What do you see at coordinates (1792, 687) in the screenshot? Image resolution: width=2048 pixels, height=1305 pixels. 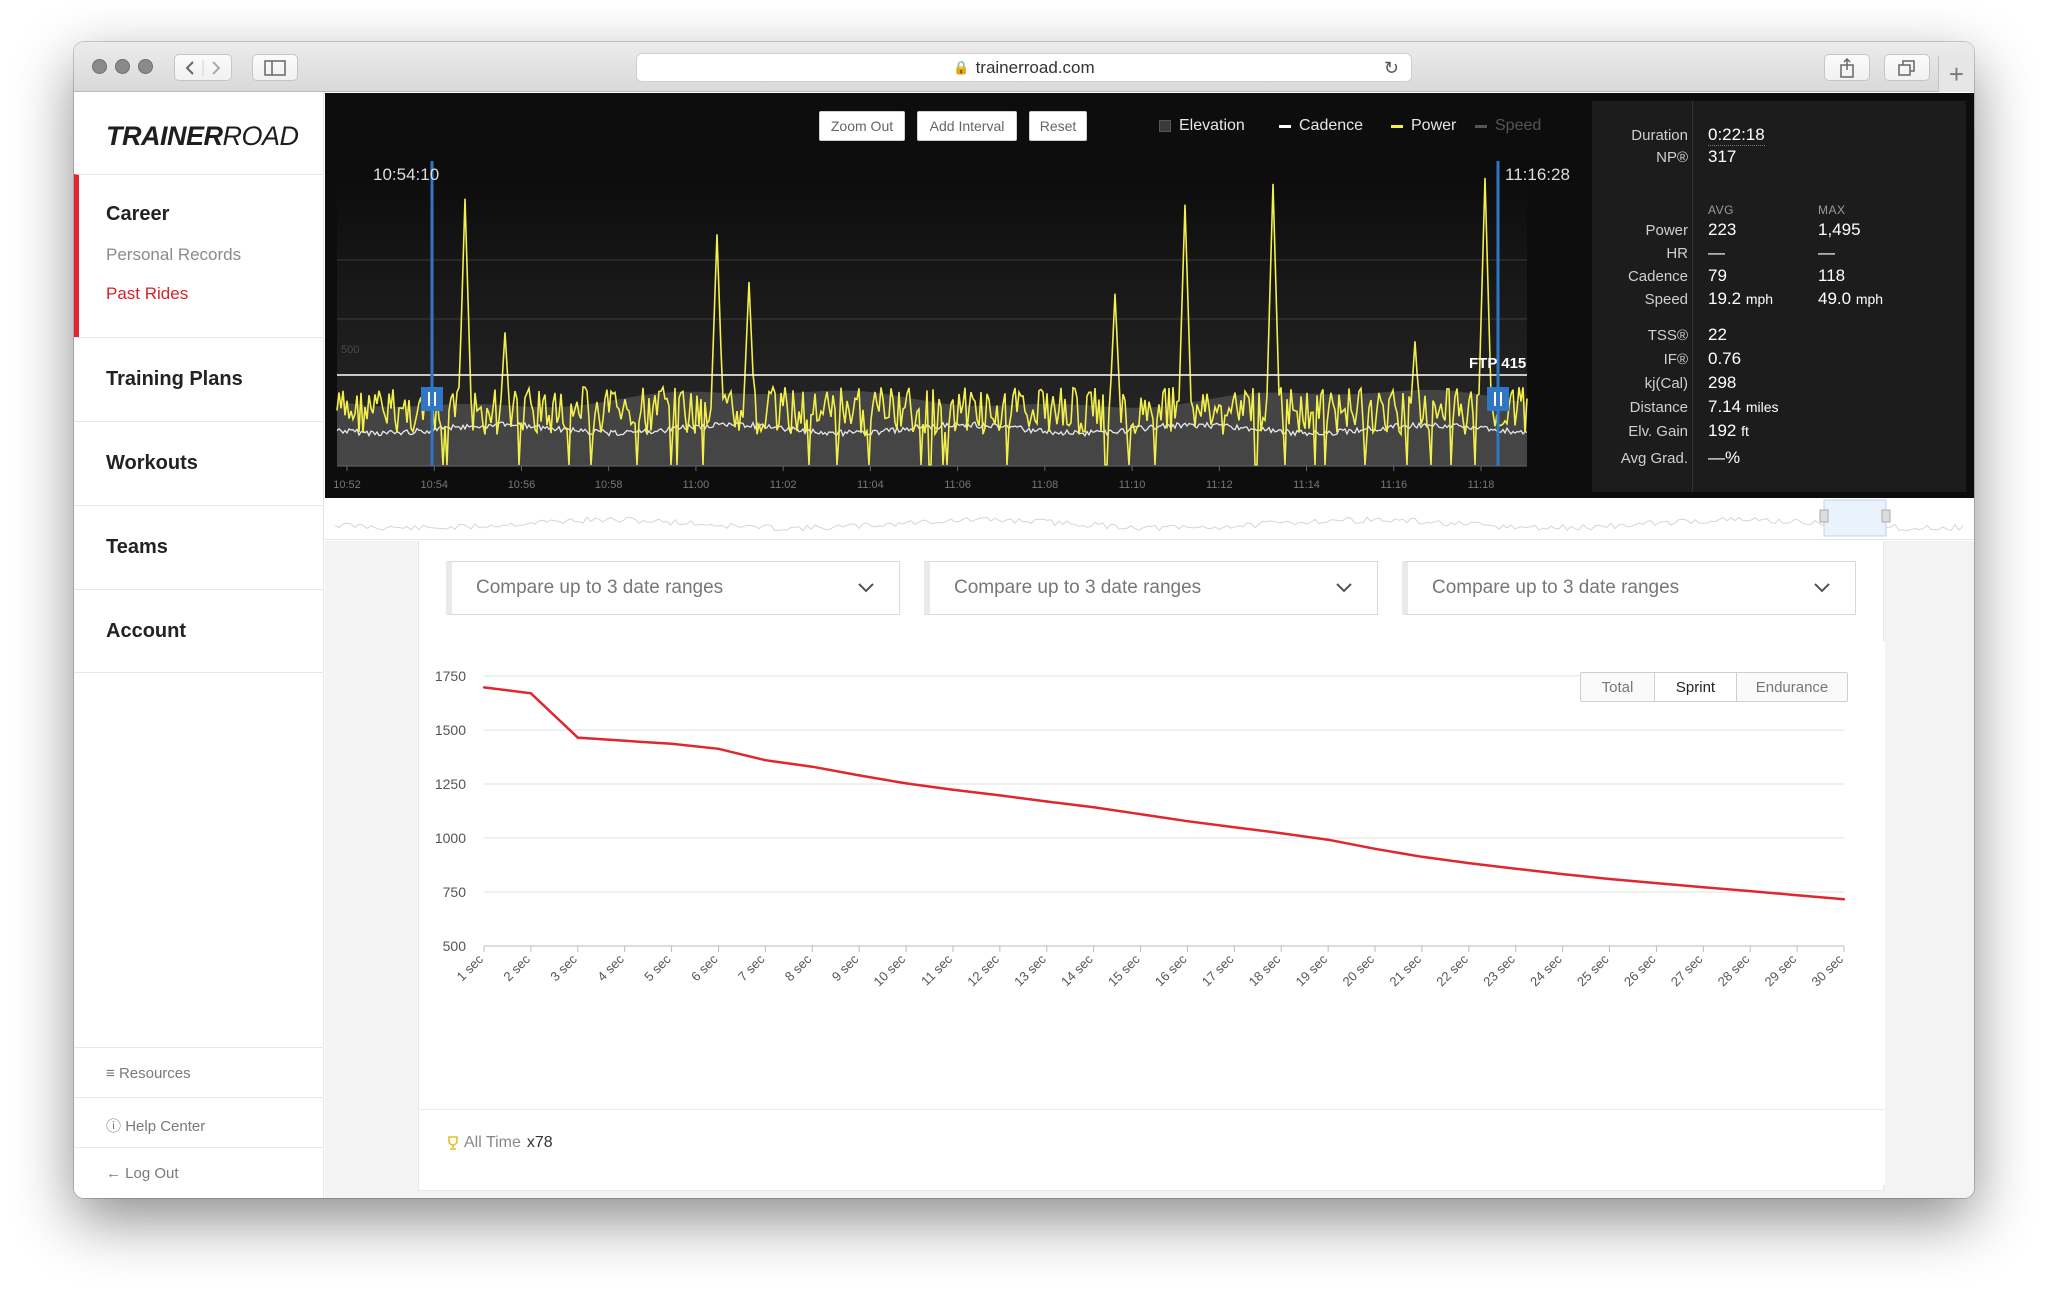 I see `tab-endurance: Endurance` at bounding box center [1792, 687].